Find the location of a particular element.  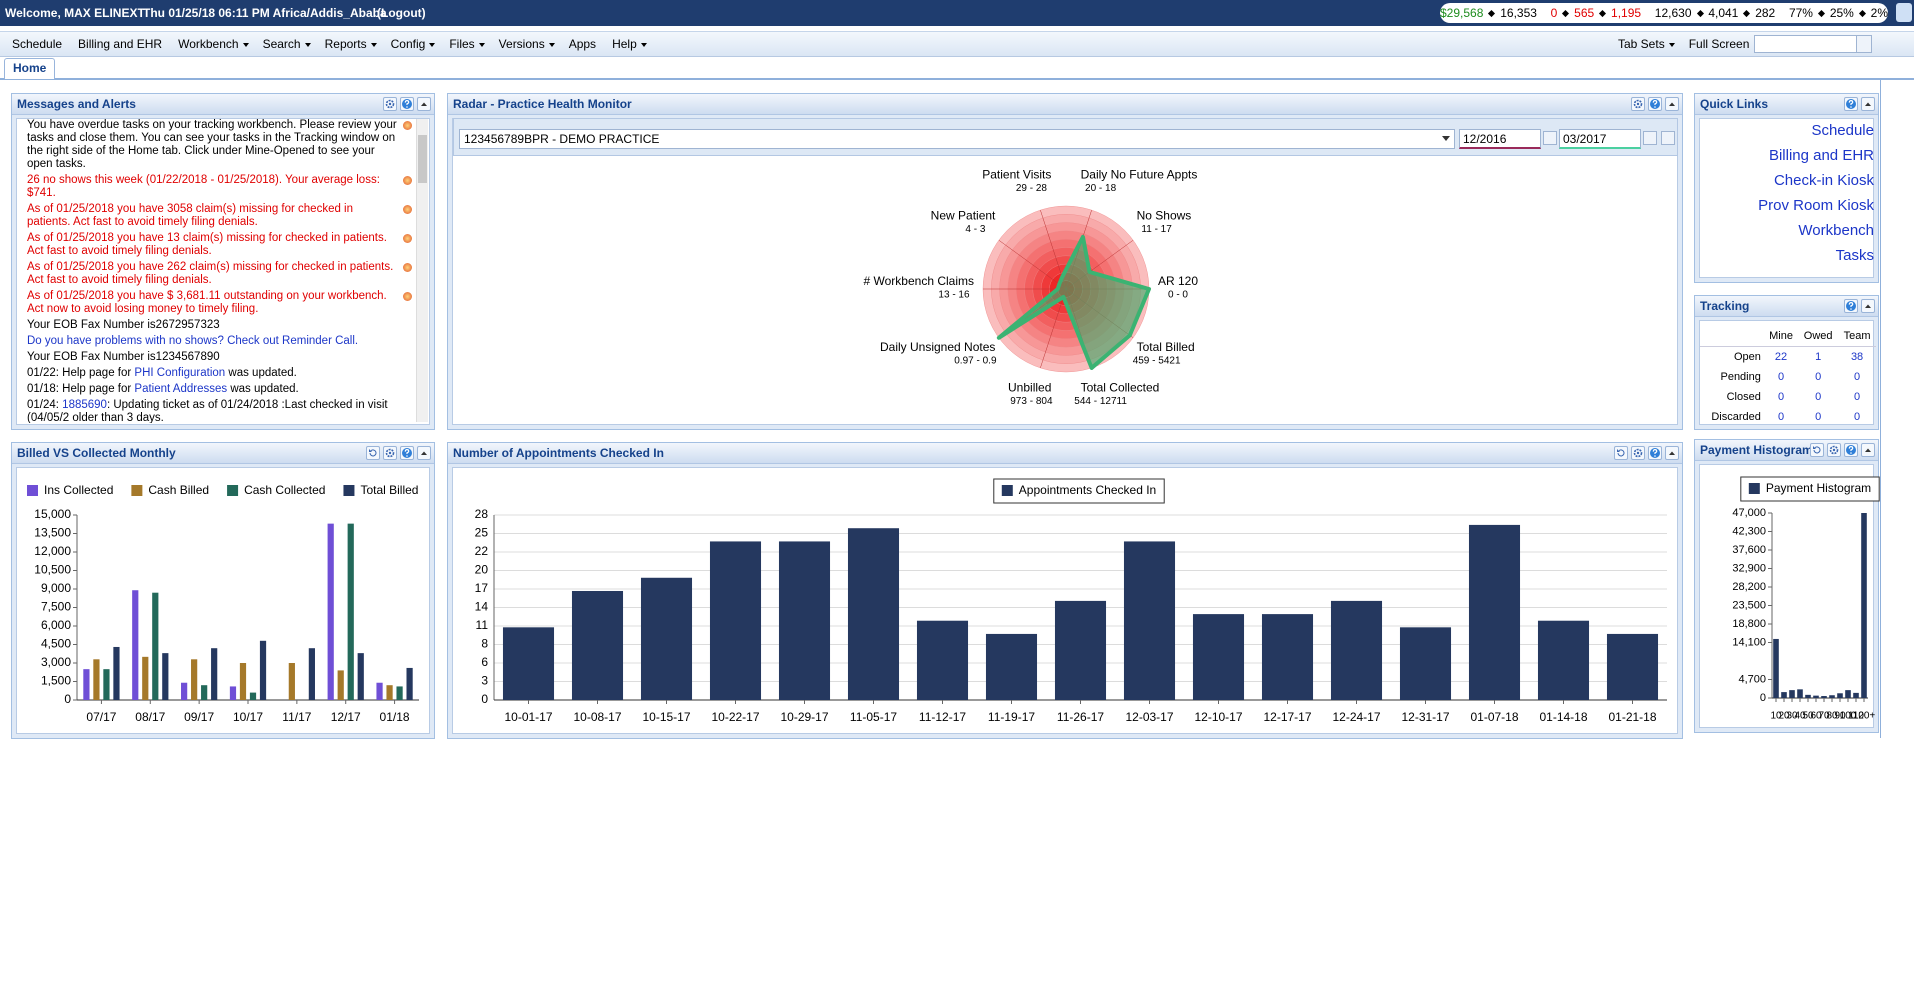

menu-item: Schedule is located at coordinates (37, 44).